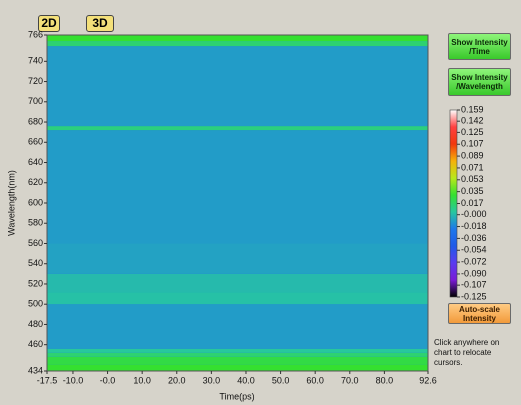 Image resolution: width=521 pixels, height=405 pixels. Describe the element at coordinates (35, 142) in the screenshot. I see `y-tick-label: 660` at that location.